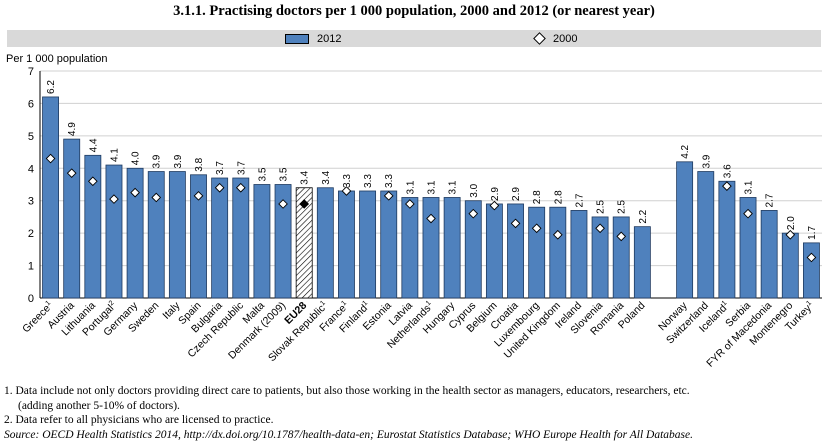  I want to click on y-tick-label: 1, so click(31, 267).